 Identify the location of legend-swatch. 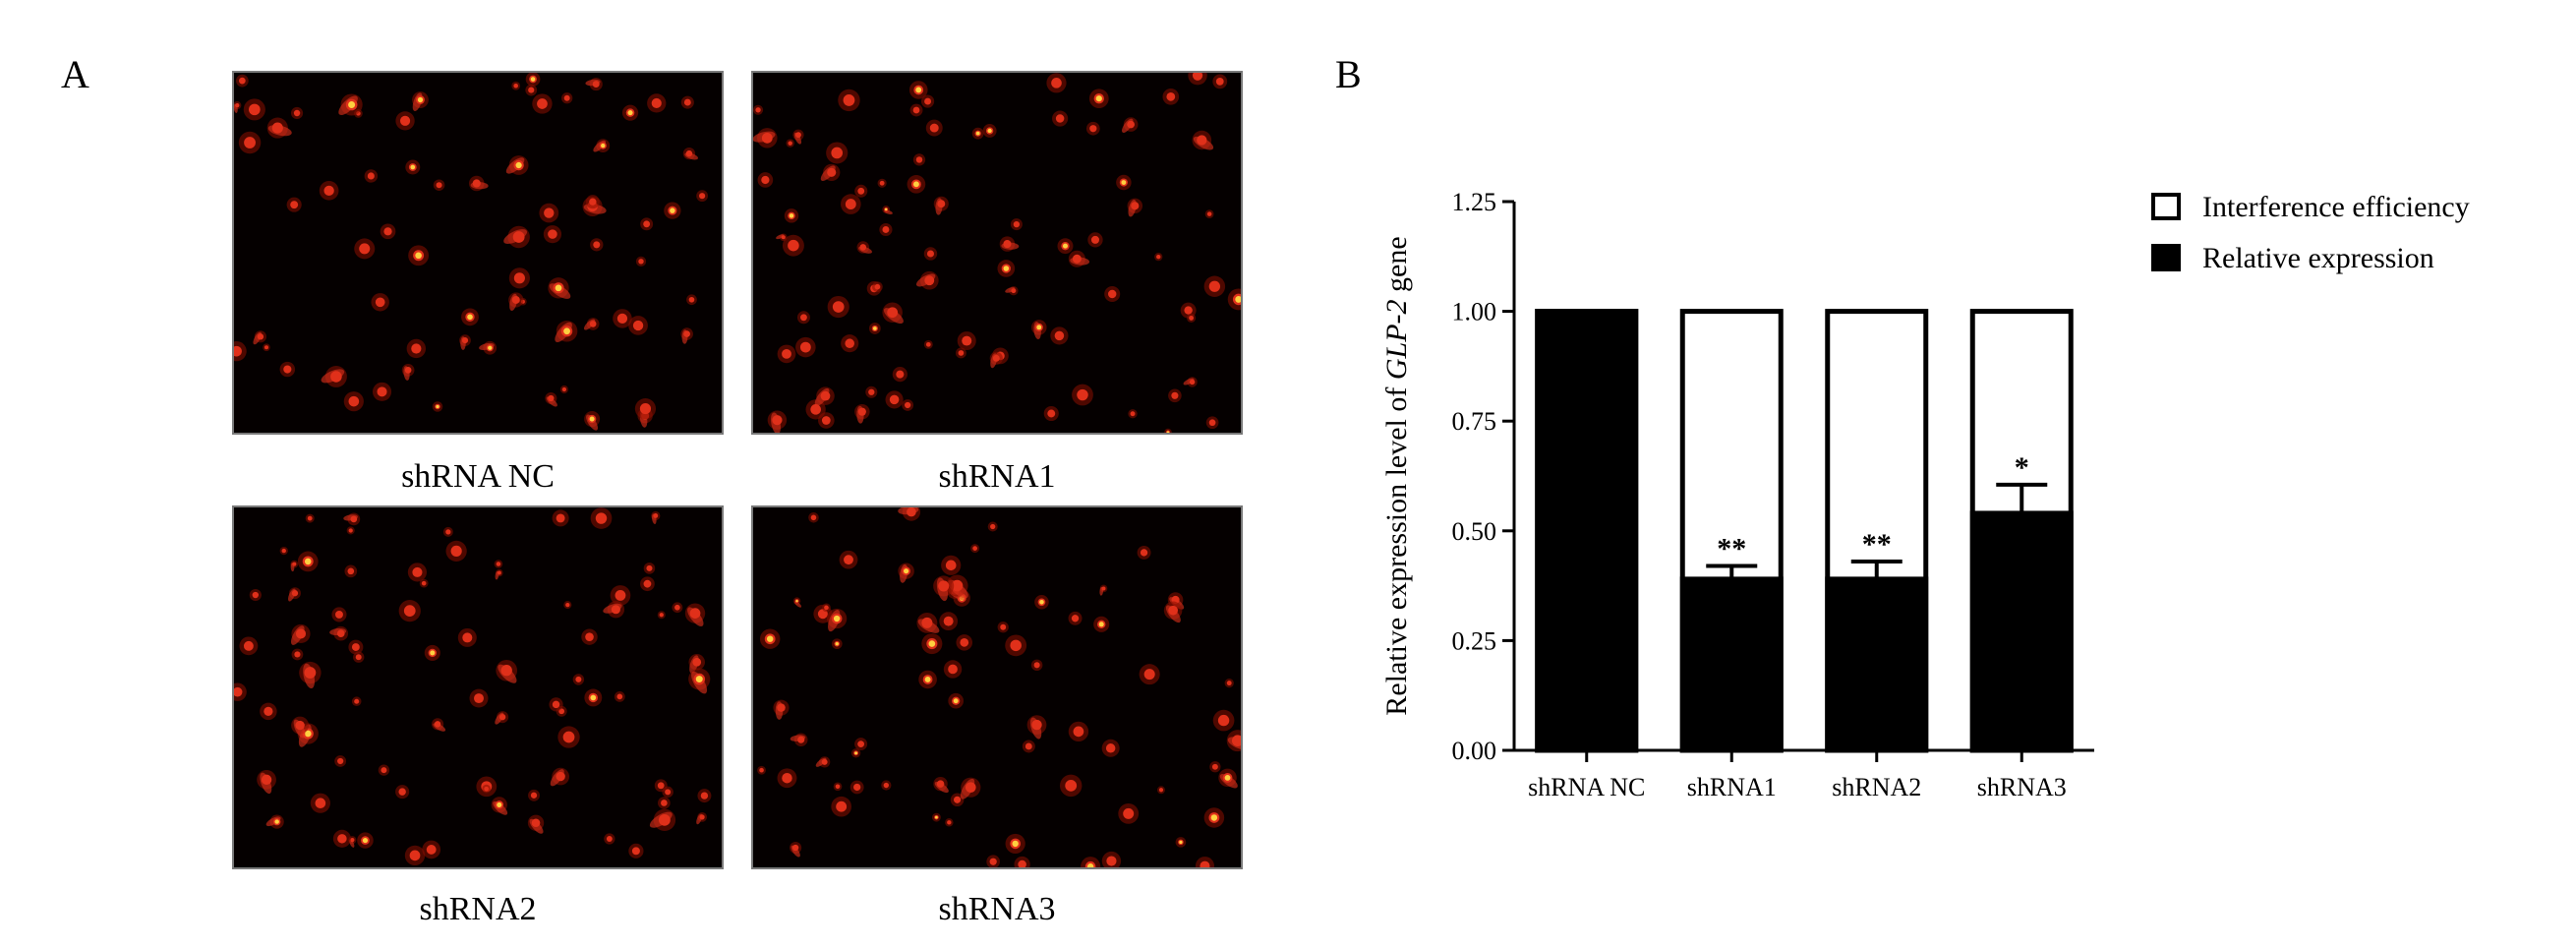
(2166, 206).